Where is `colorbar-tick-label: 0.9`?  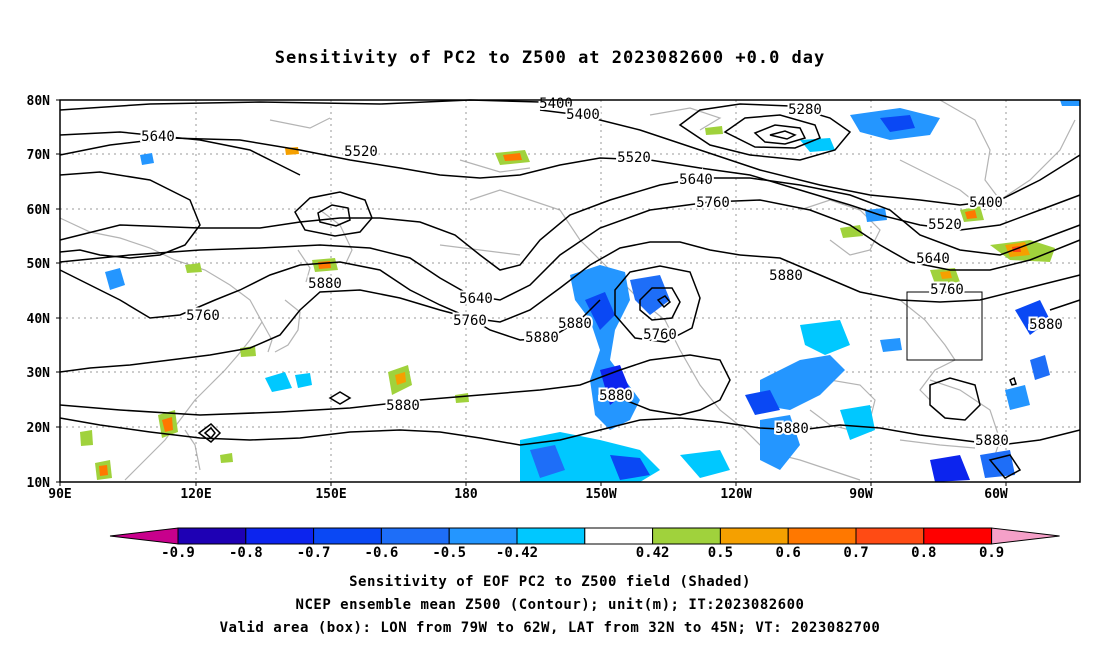 colorbar-tick-label: 0.9 is located at coordinates (991, 553).